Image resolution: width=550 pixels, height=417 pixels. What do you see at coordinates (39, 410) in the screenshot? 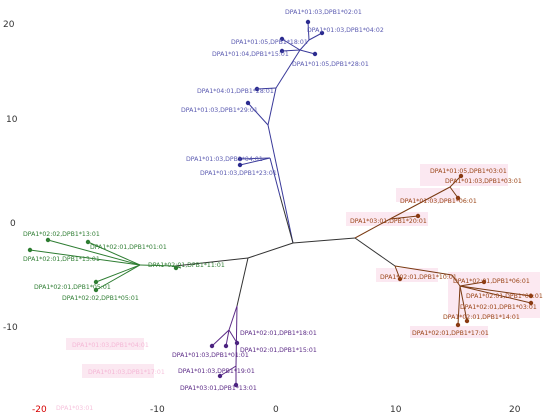
I see `x-tick: -20` at bounding box center [39, 410].